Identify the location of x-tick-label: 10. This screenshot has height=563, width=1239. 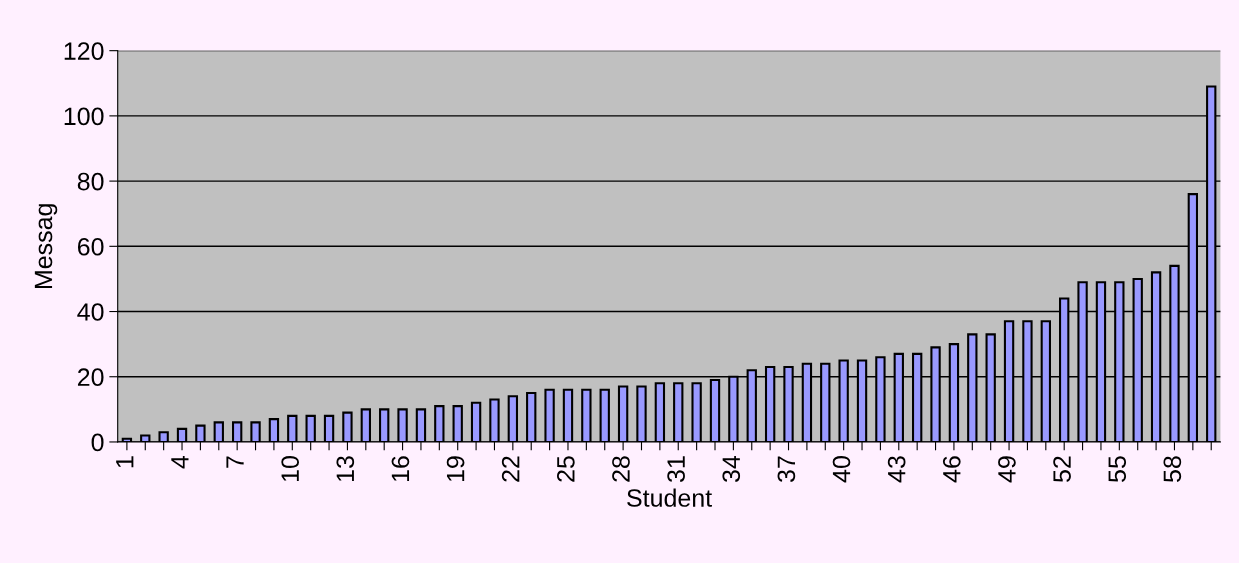
(290, 469).